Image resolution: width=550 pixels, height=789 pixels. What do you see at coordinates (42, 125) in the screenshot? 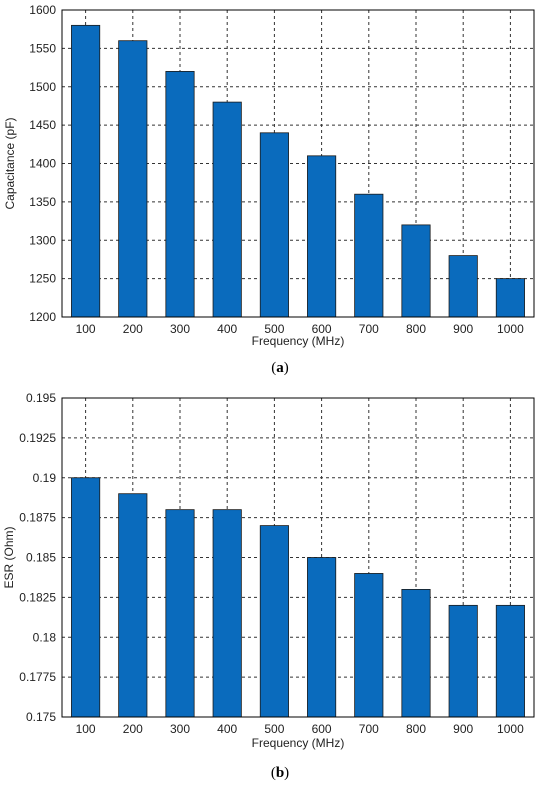
I see `y-tick-label: 1450` at bounding box center [42, 125].